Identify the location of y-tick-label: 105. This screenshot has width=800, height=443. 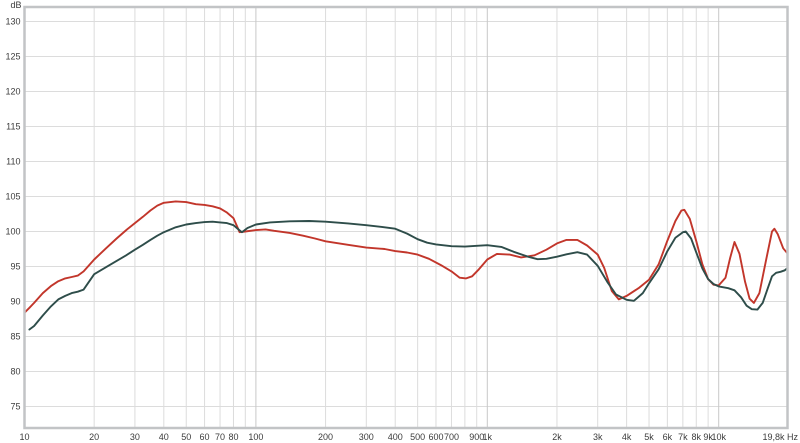
(12, 197).